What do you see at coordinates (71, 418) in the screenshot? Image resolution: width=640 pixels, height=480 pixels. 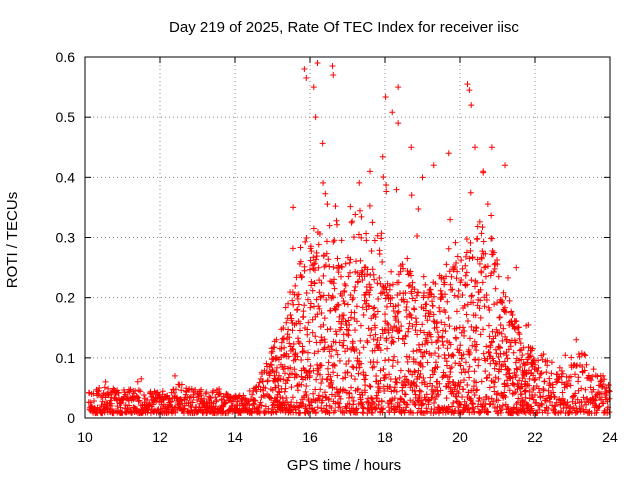 I see `y-tick-label: 0` at bounding box center [71, 418].